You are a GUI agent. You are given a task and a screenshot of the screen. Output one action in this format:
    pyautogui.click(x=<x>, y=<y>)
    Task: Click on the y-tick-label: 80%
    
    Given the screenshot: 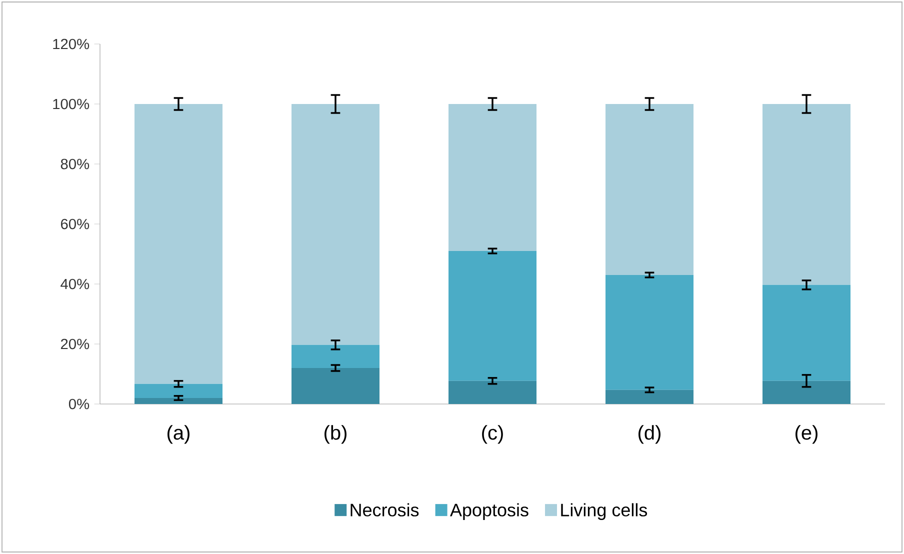 What is the action you would take?
    pyautogui.click(x=75, y=164)
    